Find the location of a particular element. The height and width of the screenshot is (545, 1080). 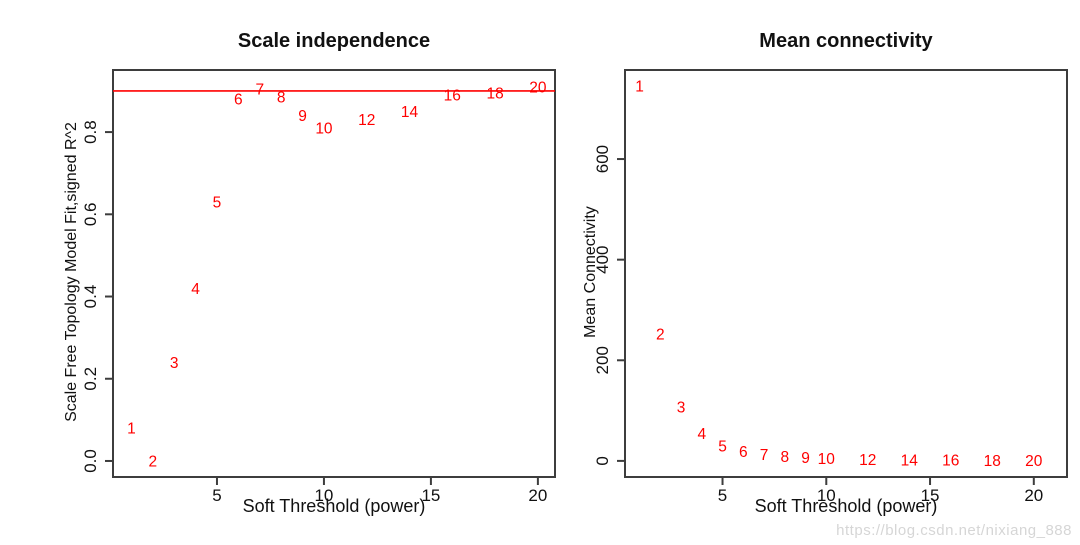

y-tick-label: 200 is located at coordinates (602, 360).